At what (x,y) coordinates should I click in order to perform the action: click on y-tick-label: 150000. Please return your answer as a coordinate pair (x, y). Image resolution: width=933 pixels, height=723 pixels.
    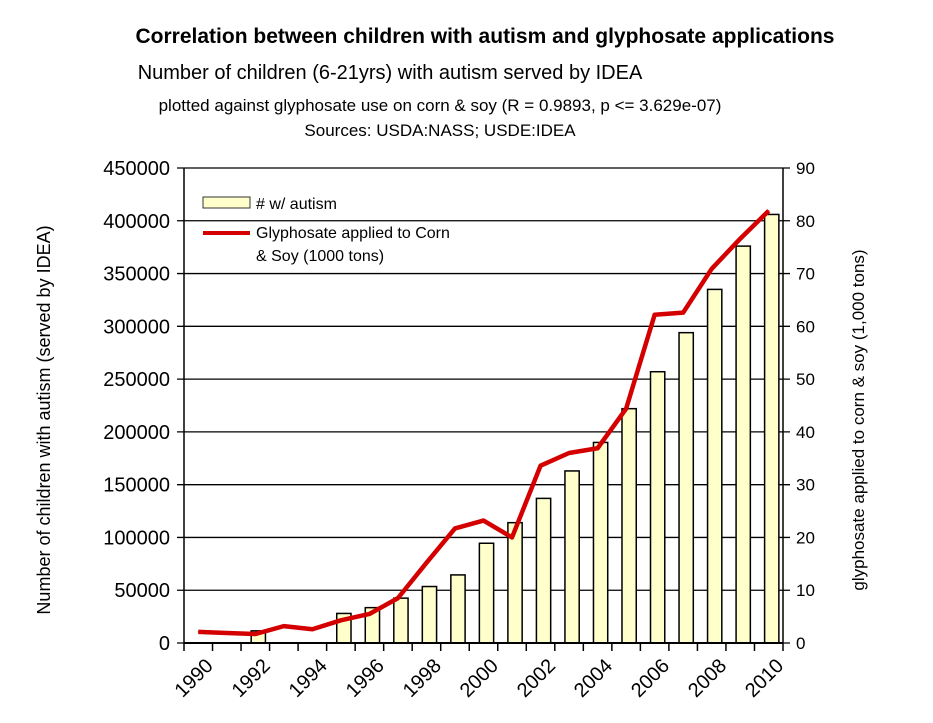
    Looking at the image, I should click on (136, 486).